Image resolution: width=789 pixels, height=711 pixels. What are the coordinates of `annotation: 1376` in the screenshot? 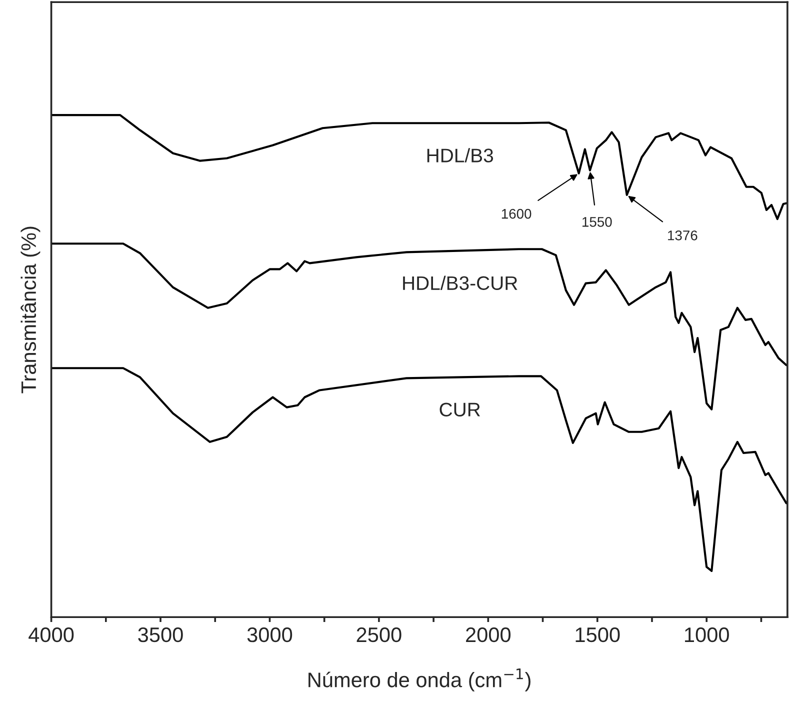 It's located at (683, 235).